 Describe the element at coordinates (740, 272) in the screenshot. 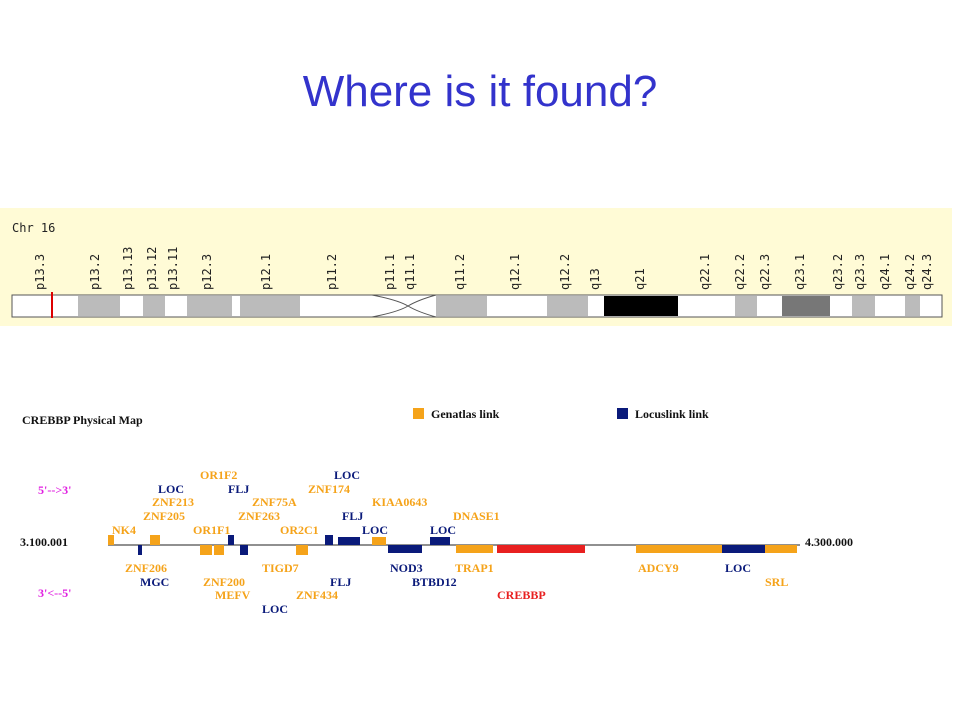

I see `band-label: q22.2` at that location.